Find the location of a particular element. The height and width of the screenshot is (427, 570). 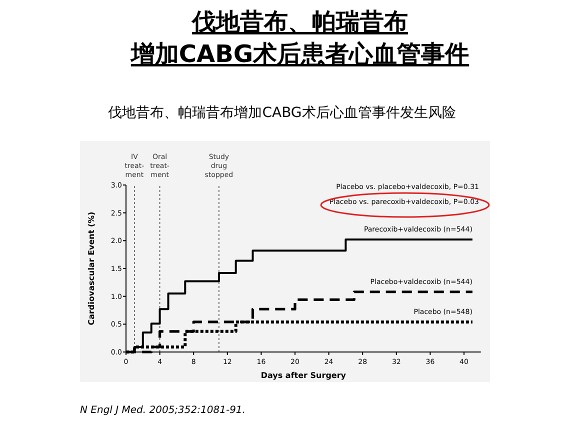

text: N Engl J Med. 2005;352:1081-91. is located at coordinates (163, 410).